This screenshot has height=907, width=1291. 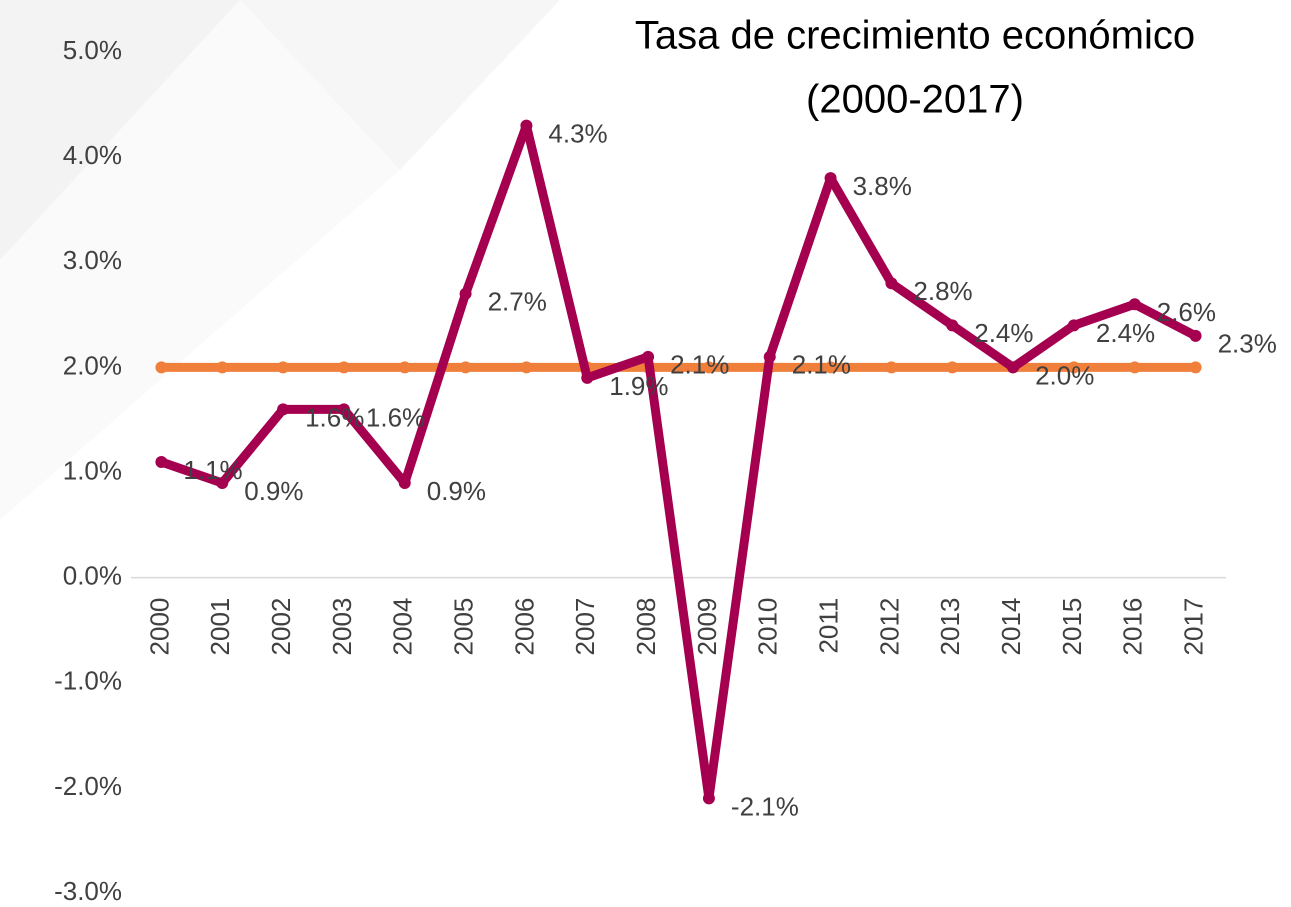 What do you see at coordinates (768, 627) in the screenshot?
I see `x-tick-label: 2010` at bounding box center [768, 627].